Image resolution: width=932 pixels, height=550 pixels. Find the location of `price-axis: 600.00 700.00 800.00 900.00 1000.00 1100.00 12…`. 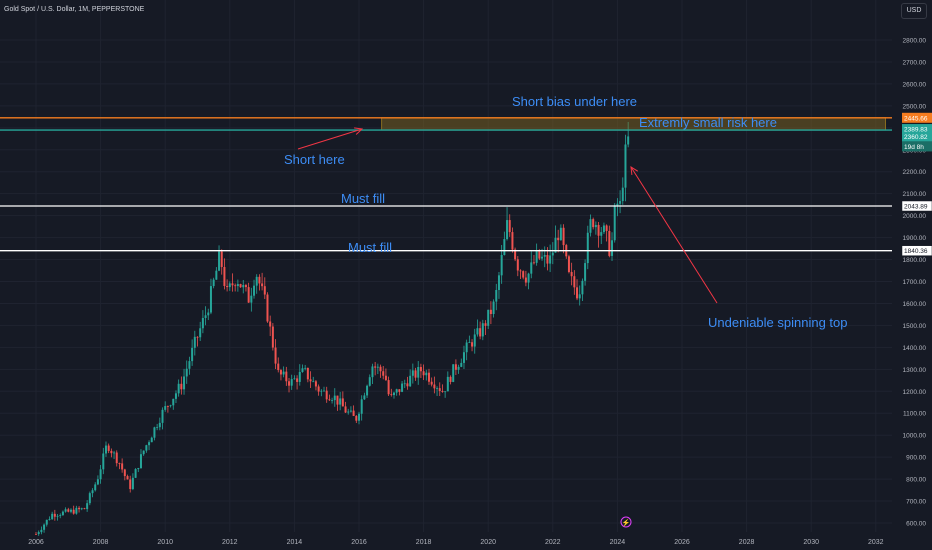

price-axis: 600.00 700.00 800.00 900.00 1000.00 1100.00 12… is located at coordinates (912, 275).